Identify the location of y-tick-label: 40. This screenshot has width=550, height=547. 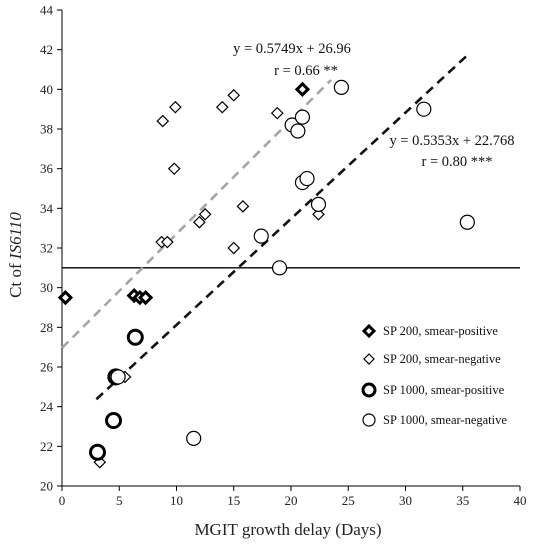
(46, 89).